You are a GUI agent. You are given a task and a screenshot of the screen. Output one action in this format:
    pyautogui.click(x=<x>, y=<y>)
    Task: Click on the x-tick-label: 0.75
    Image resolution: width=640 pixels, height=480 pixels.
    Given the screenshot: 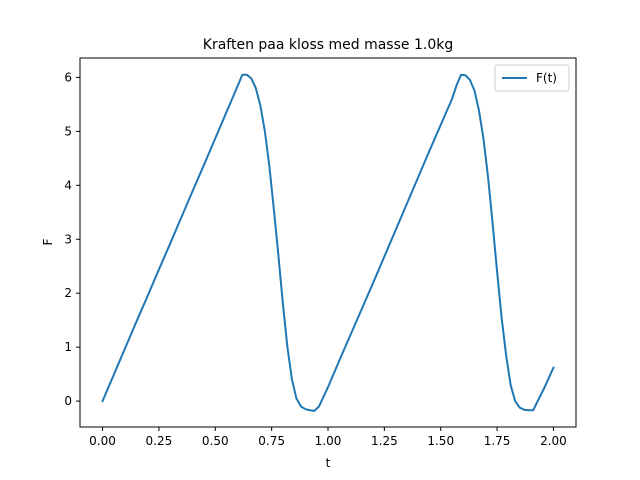 What is the action you would take?
    pyautogui.click(x=271, y=441)
    